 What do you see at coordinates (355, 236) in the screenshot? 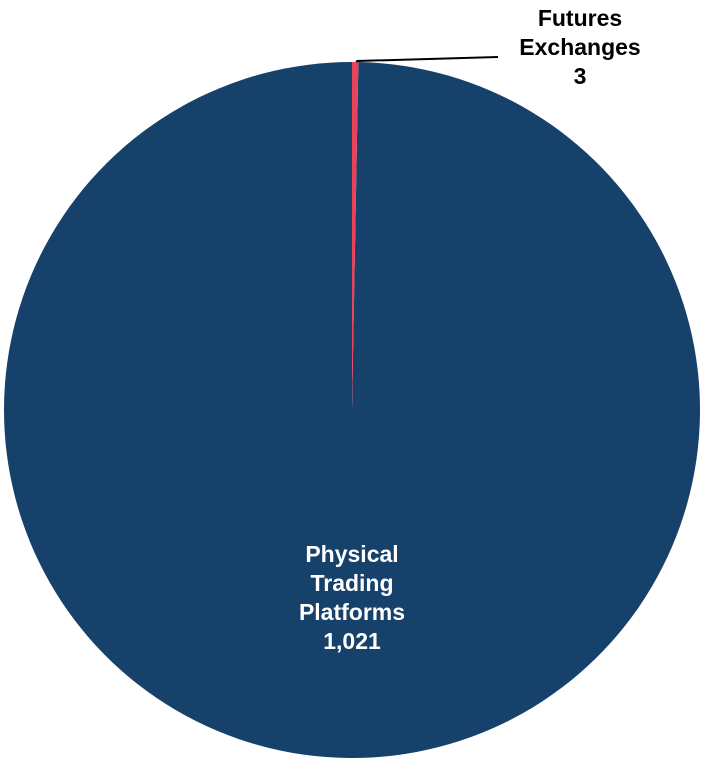
I see `pie-slice-futures-exchanges` at bounding box center [355, 236].